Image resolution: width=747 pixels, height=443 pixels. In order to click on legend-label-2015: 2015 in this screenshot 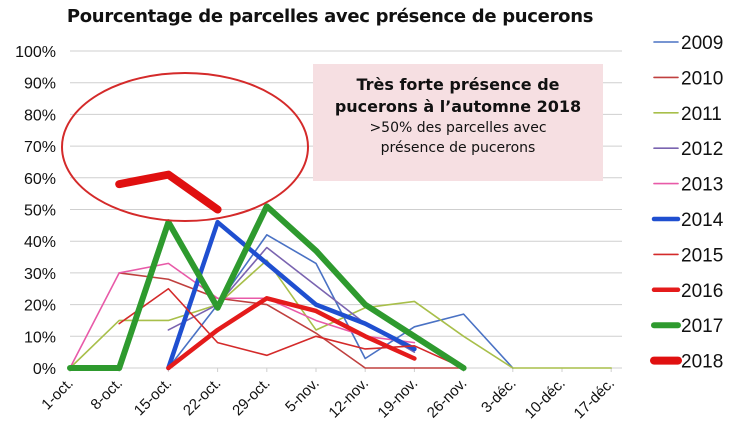, I will do `click(702, 255)`.